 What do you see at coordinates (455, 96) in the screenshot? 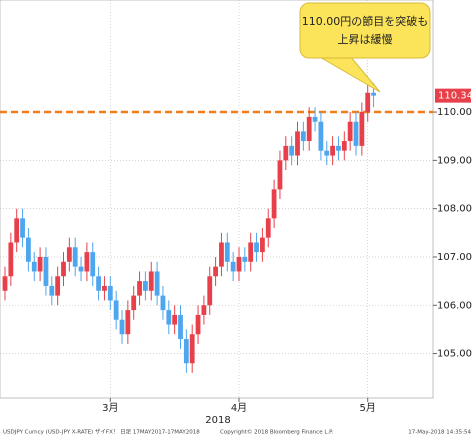
I see `price-label: 110.34` at bounding box center [455, 96].